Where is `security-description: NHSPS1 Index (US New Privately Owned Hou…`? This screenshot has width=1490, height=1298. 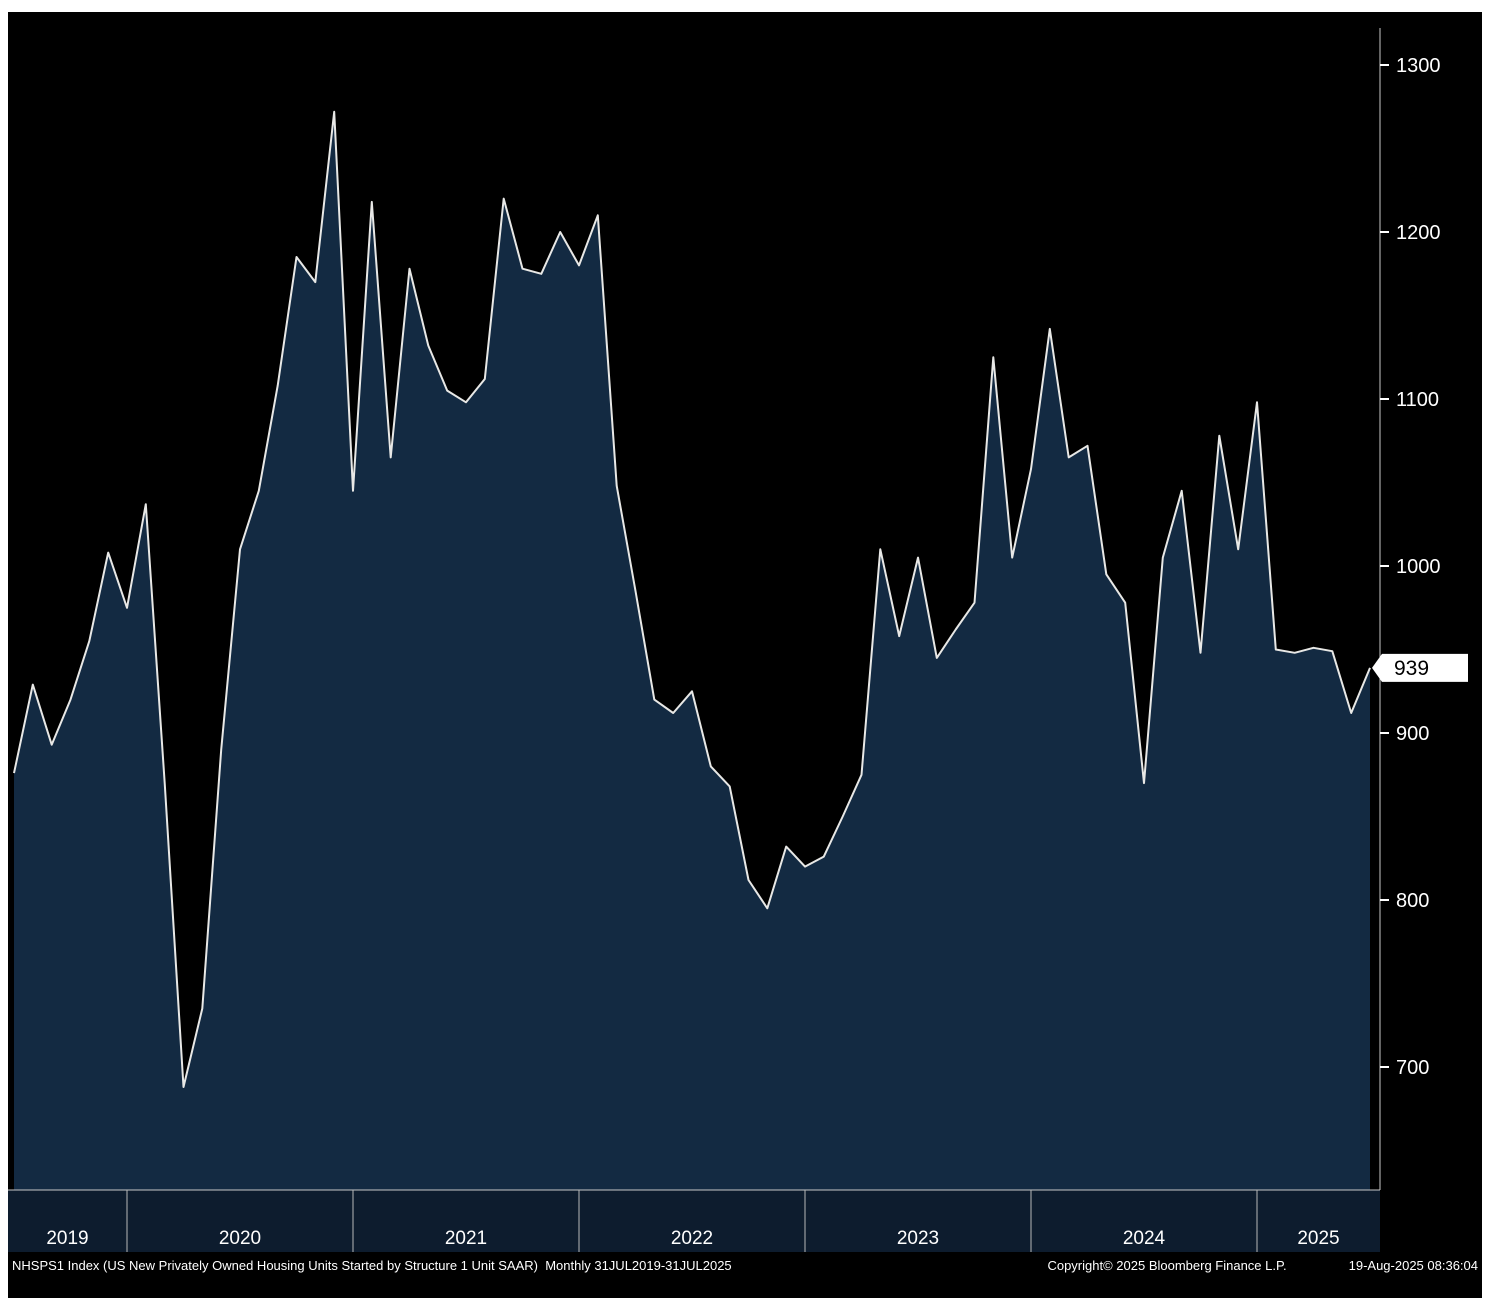 security-description: NHSPS1 Index (US New Privately Owned Hou… is located at coordinates (372, 1265).